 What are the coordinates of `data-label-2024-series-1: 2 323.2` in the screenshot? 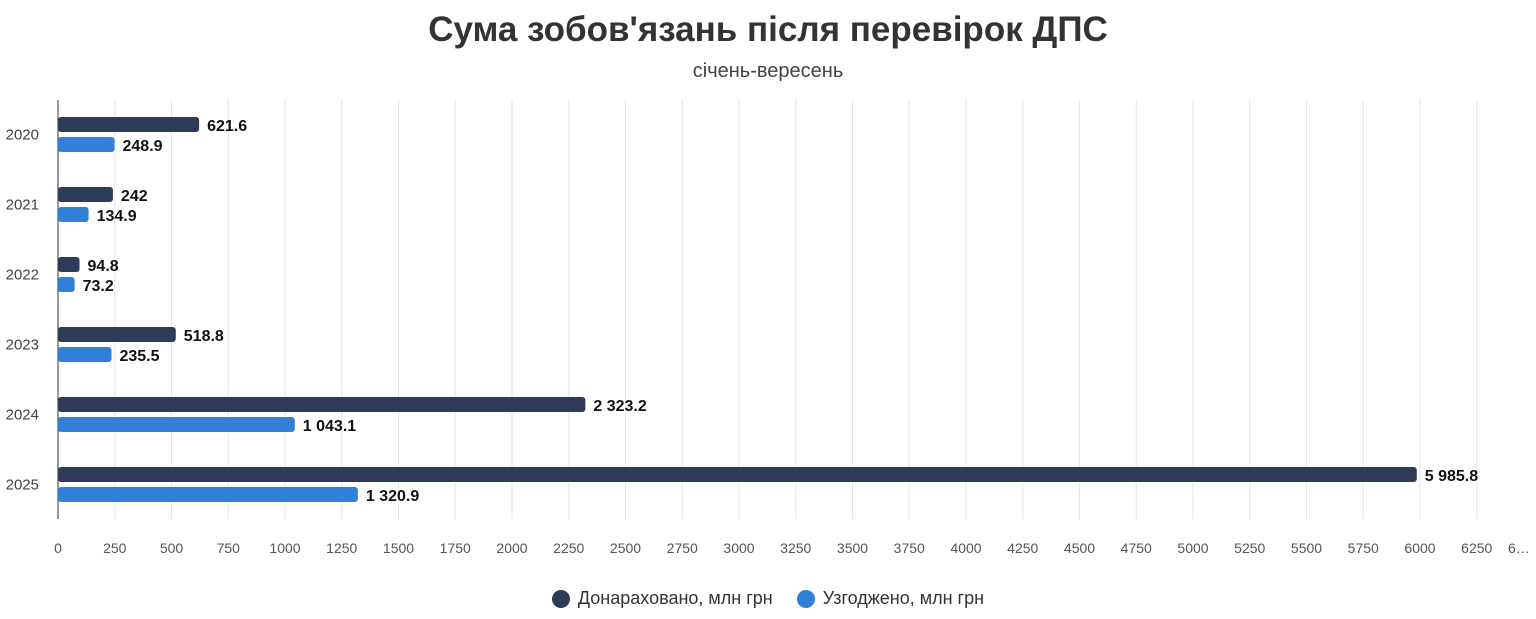 It's located at (619, 406).